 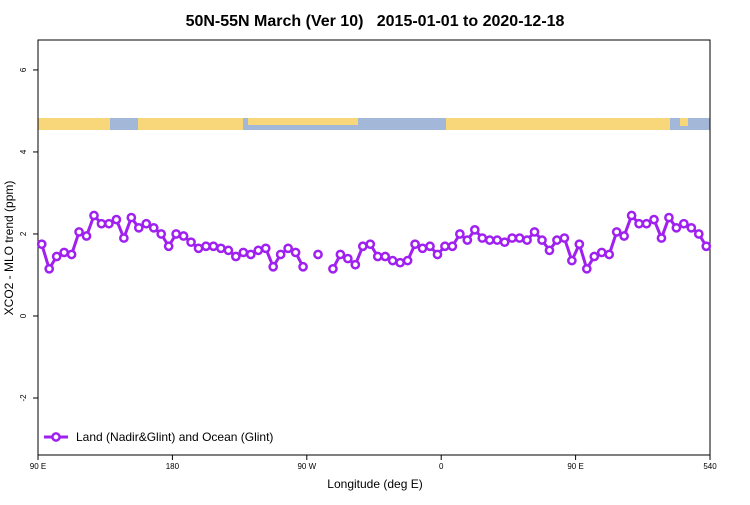 I want to click on y-tick-label: 2, so click(x=23, y=233).